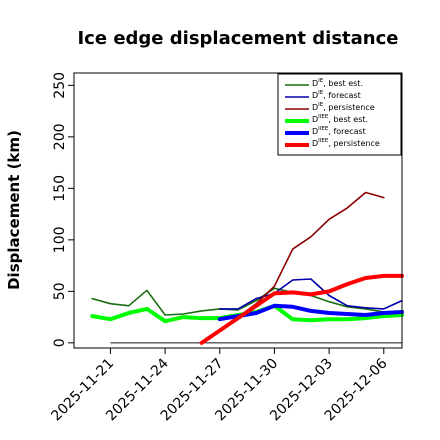 The height and width of the screenshot is (440, 440). What do you see at coordinates (60, 188) in the screenshot?
I see `y-tick-label: 150` at bounding box center [60, 188].